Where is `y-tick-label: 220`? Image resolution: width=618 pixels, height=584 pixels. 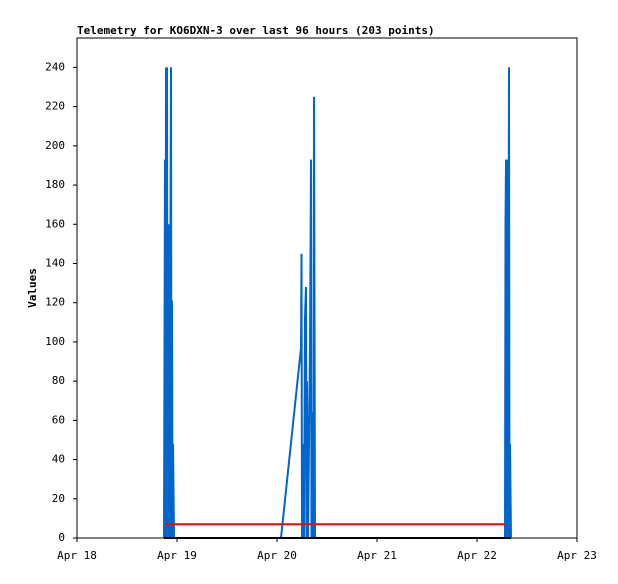
y-tick-label: 220 is located at coordinates (55, 106).